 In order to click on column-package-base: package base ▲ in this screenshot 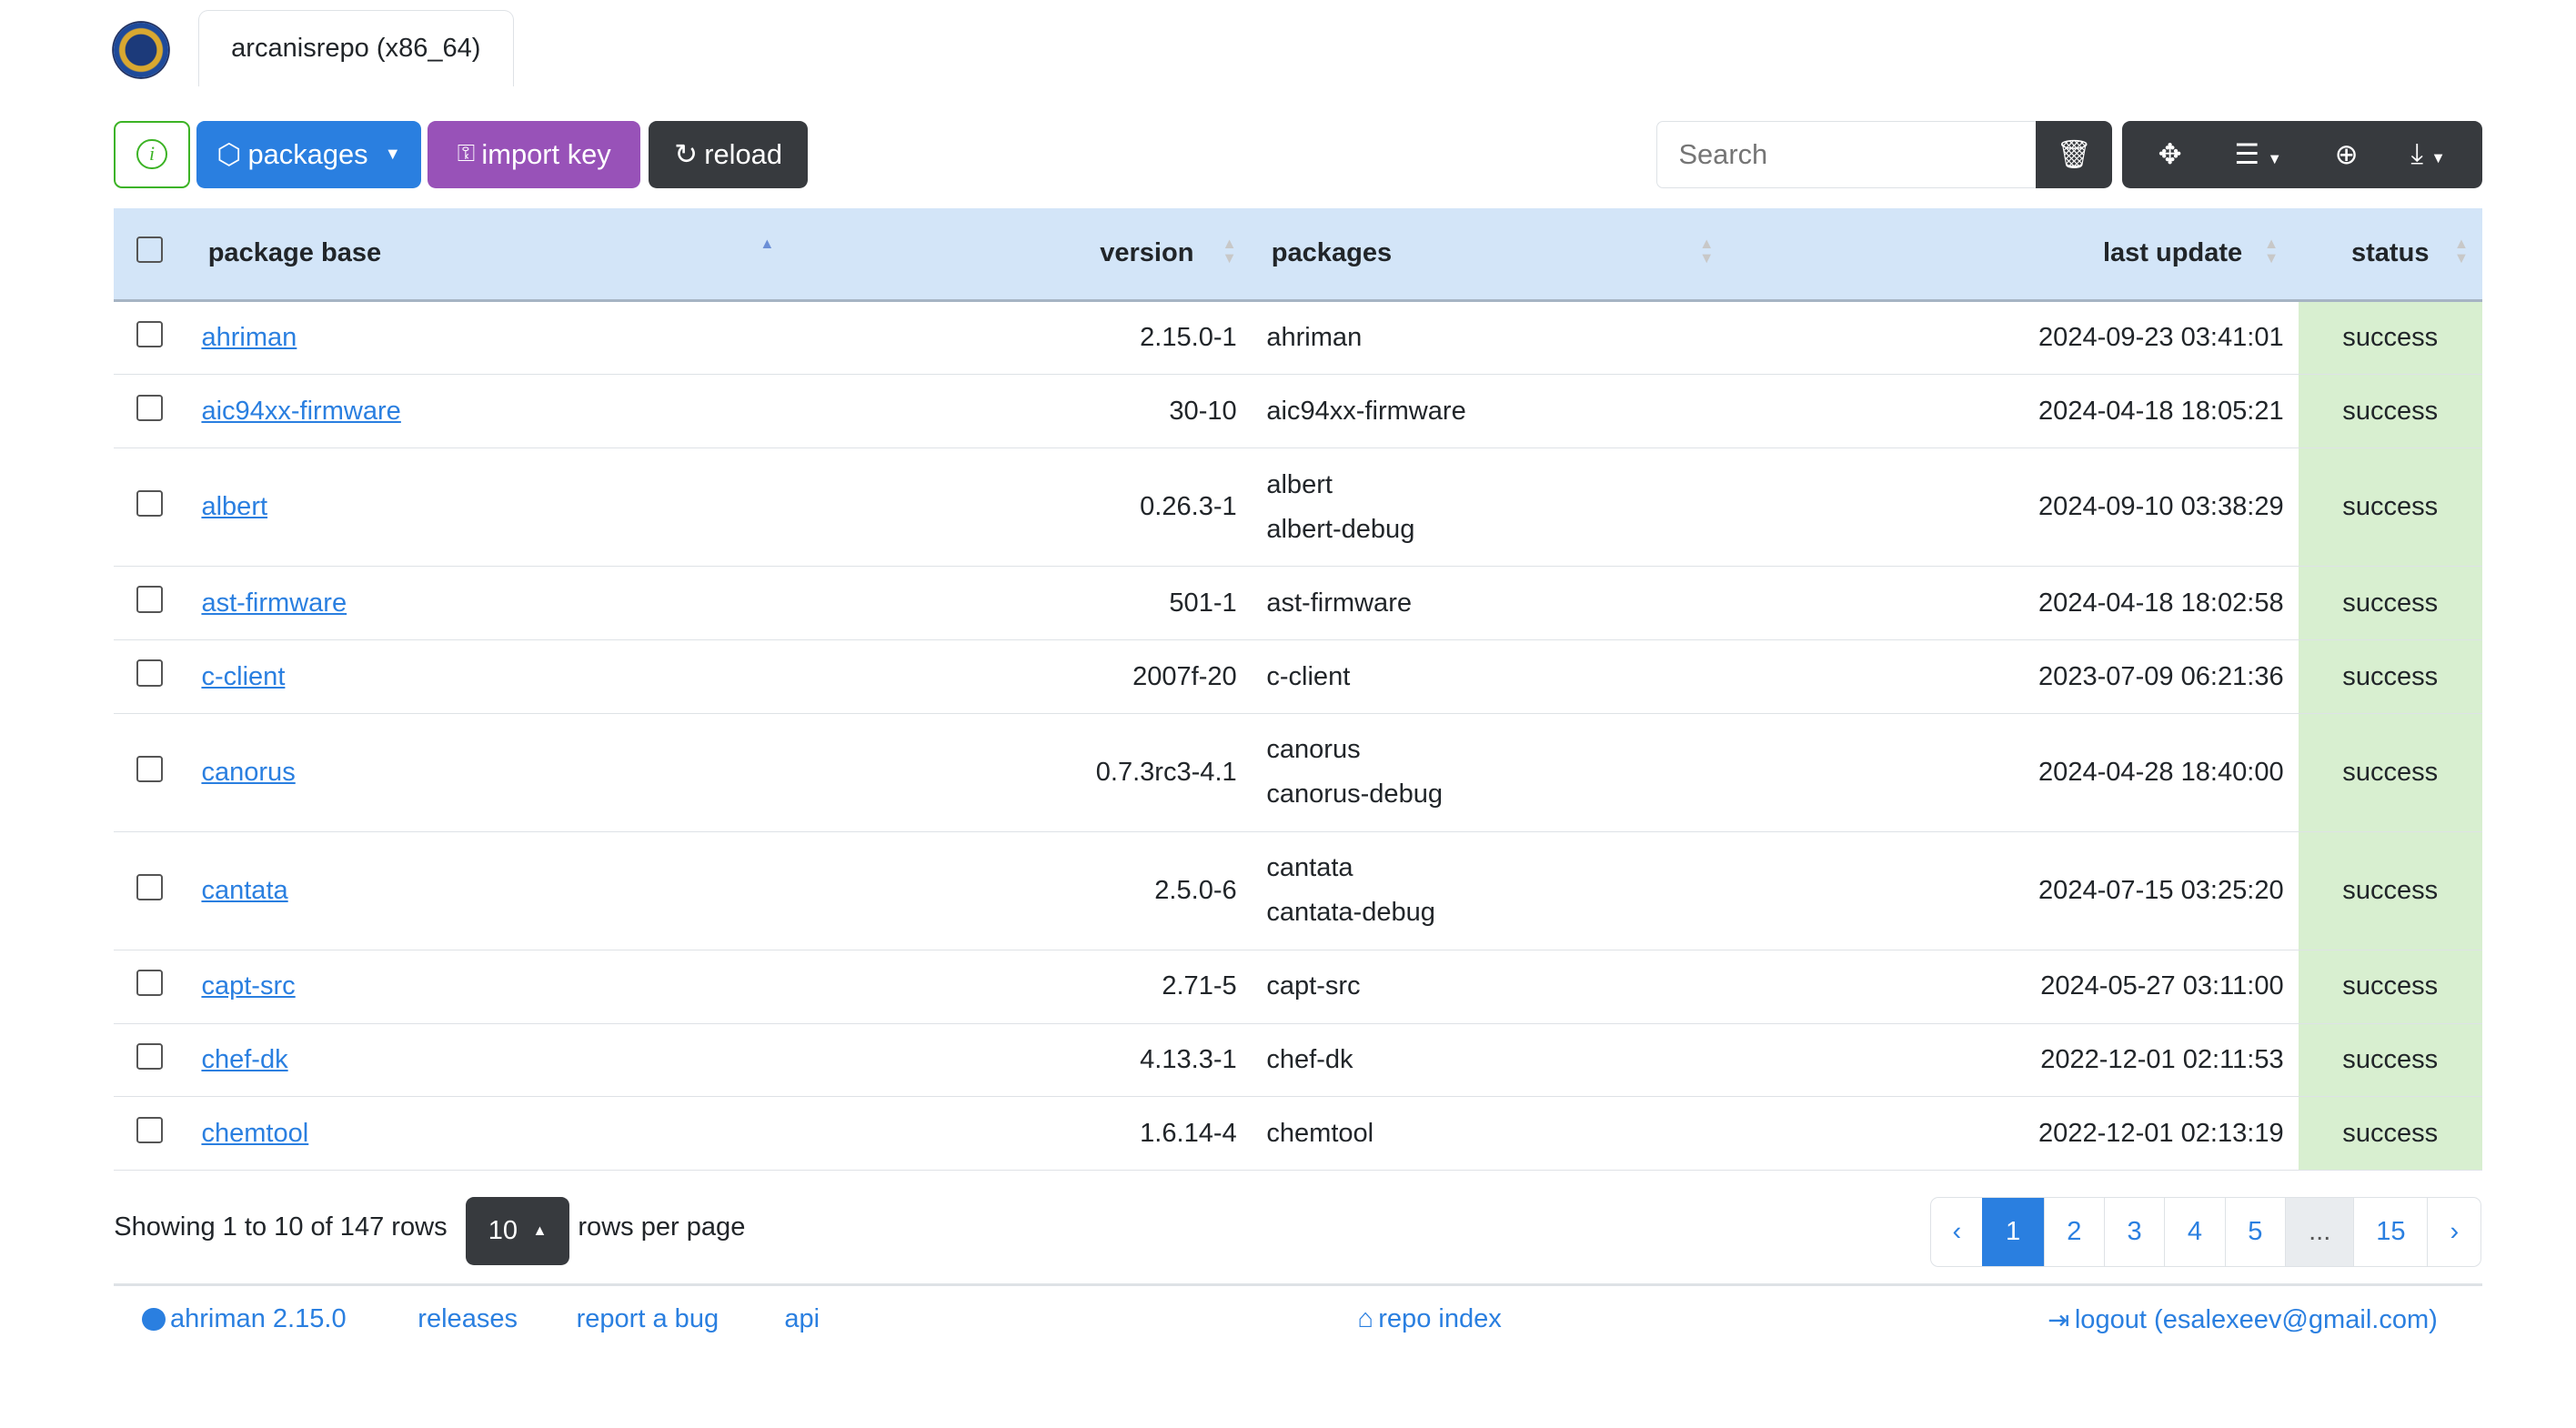, I will do `click(486, 255)`.